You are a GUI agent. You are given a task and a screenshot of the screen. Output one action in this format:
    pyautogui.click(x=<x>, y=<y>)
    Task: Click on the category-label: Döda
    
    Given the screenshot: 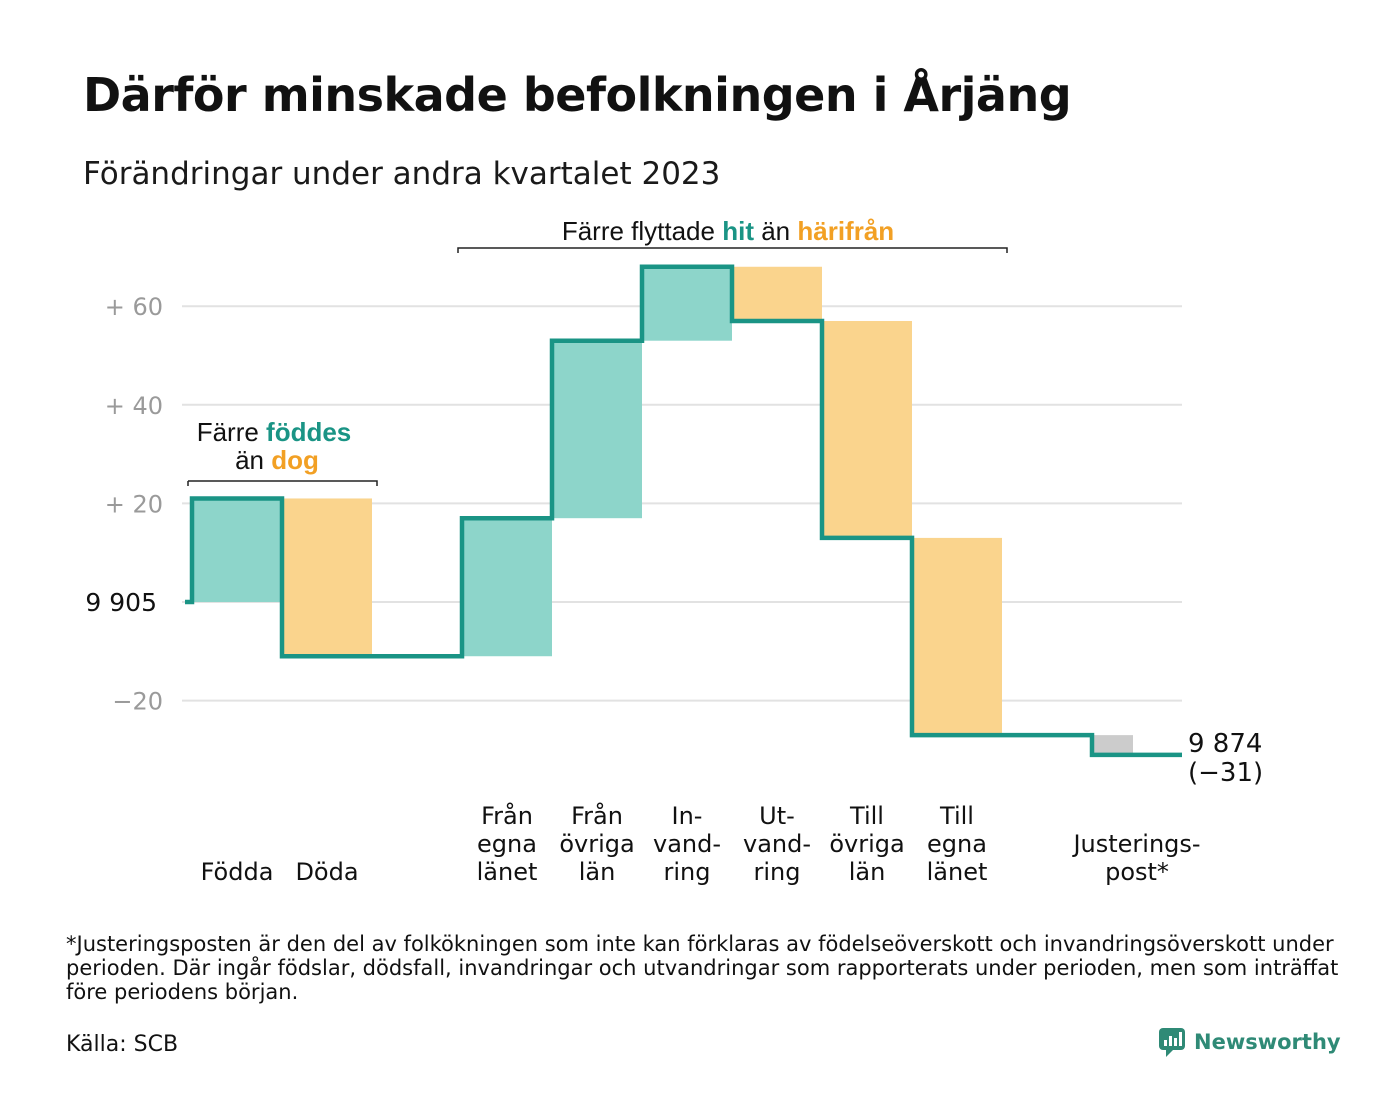 What is the action you would take?
    pyautogui.click(x=326, y=872)
    